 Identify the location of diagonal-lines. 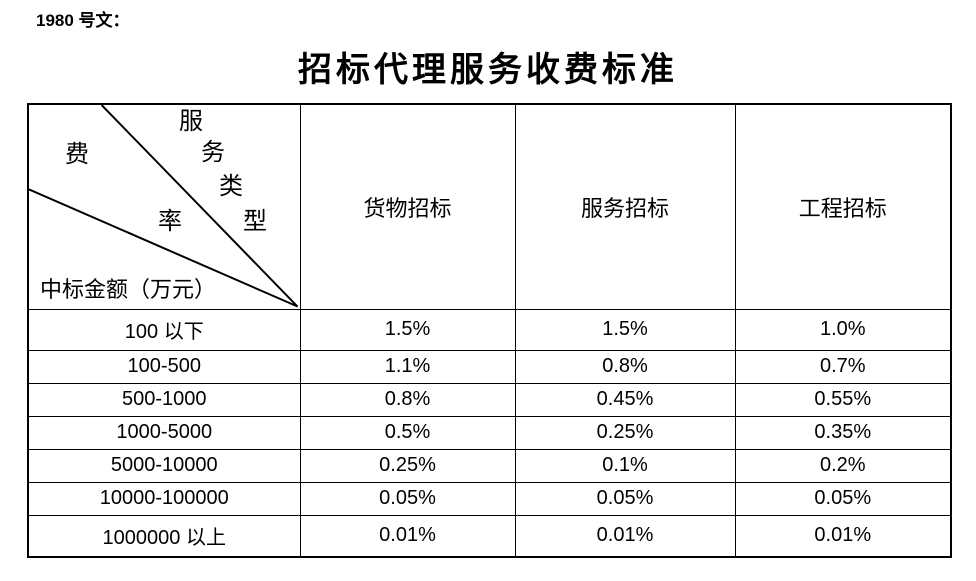
(164, 207).